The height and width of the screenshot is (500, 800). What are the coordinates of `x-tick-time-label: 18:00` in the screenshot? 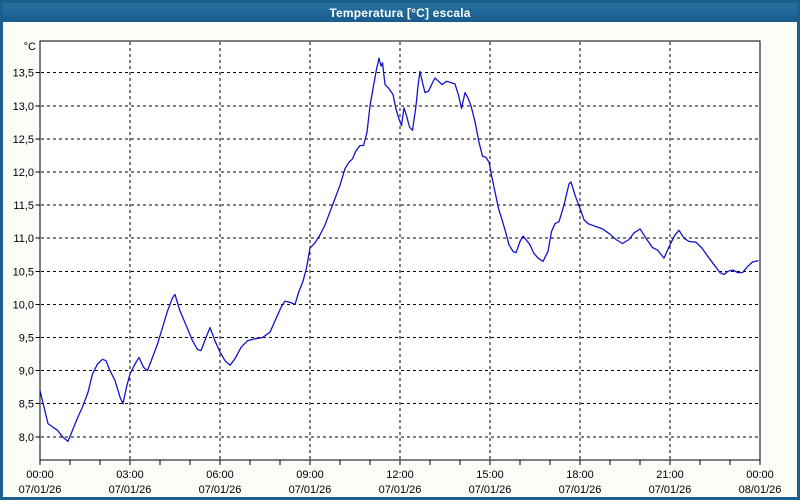 It's located at (580, 475).